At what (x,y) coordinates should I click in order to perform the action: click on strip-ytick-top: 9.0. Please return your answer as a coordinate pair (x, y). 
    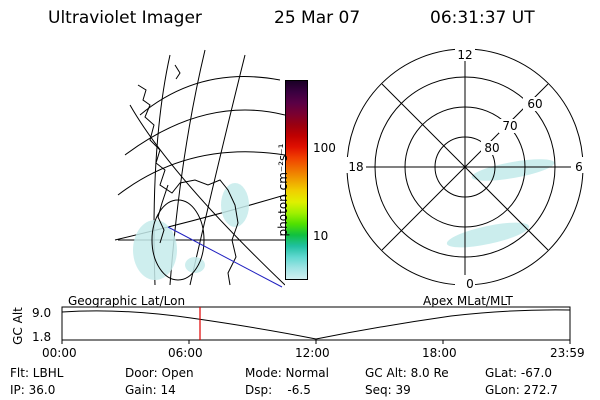
    Looking at the image, I should click on (42, 313).